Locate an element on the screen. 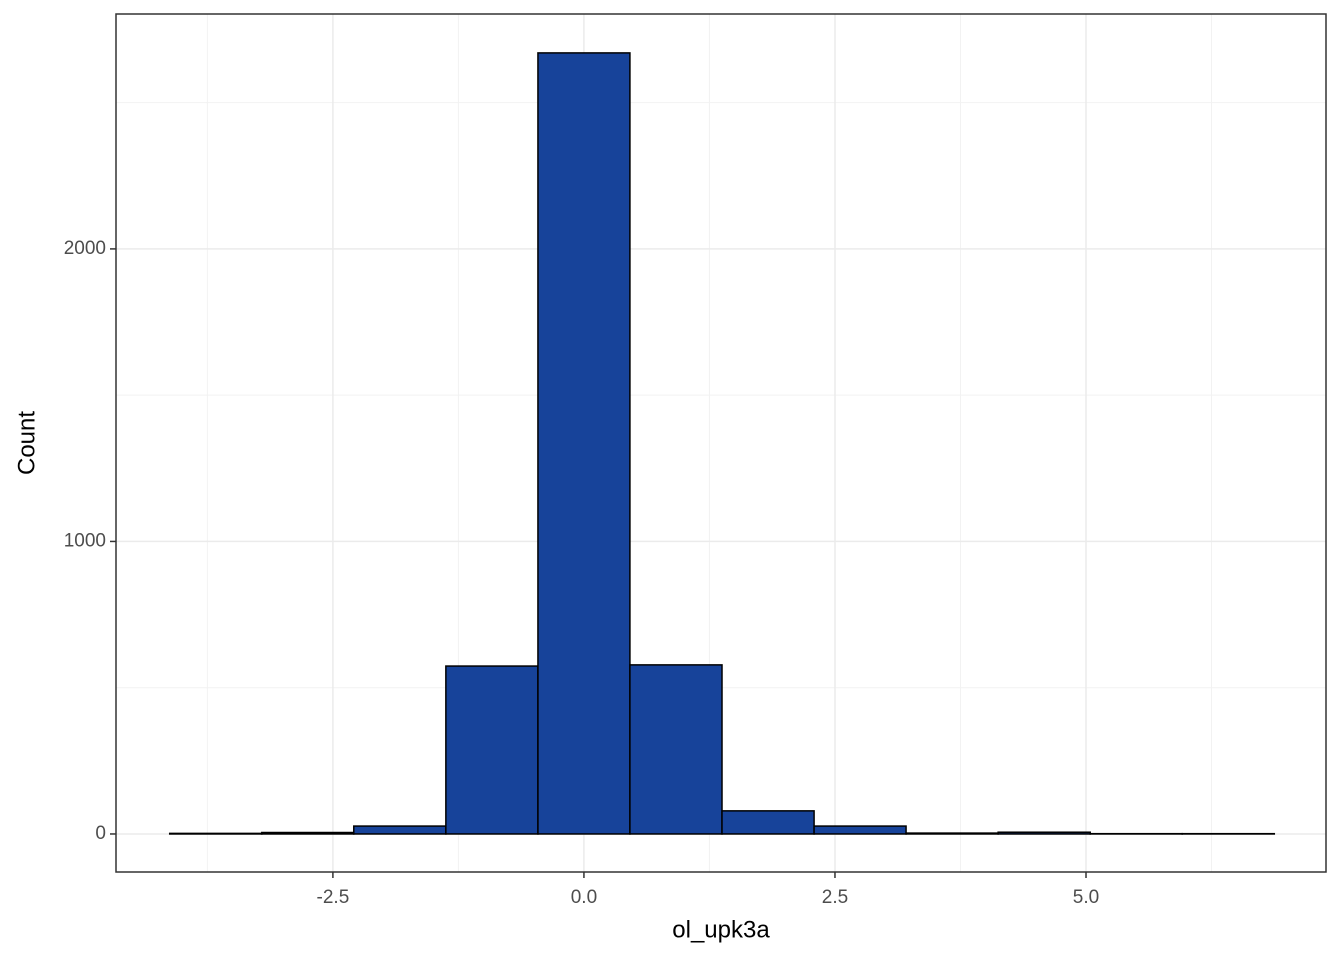 The height and width of the screenshot is (960, 1344). x-axis-title: ol_upk3a is located at coordinates (721, 929).